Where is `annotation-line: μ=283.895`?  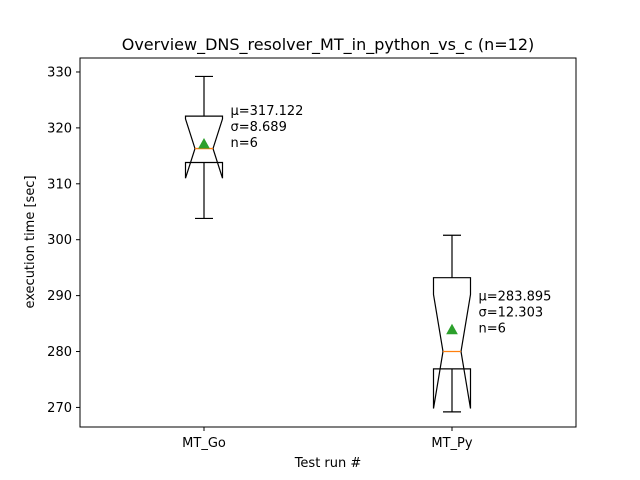
annotation-line: μ=283.895 is located at coordinates (515, 297).